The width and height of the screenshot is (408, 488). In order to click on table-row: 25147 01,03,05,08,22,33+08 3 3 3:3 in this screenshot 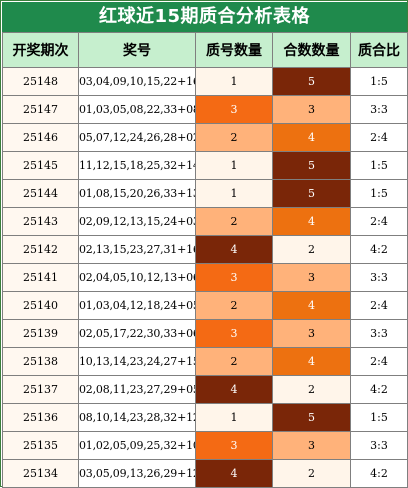, I will do `click(205, 109)`.